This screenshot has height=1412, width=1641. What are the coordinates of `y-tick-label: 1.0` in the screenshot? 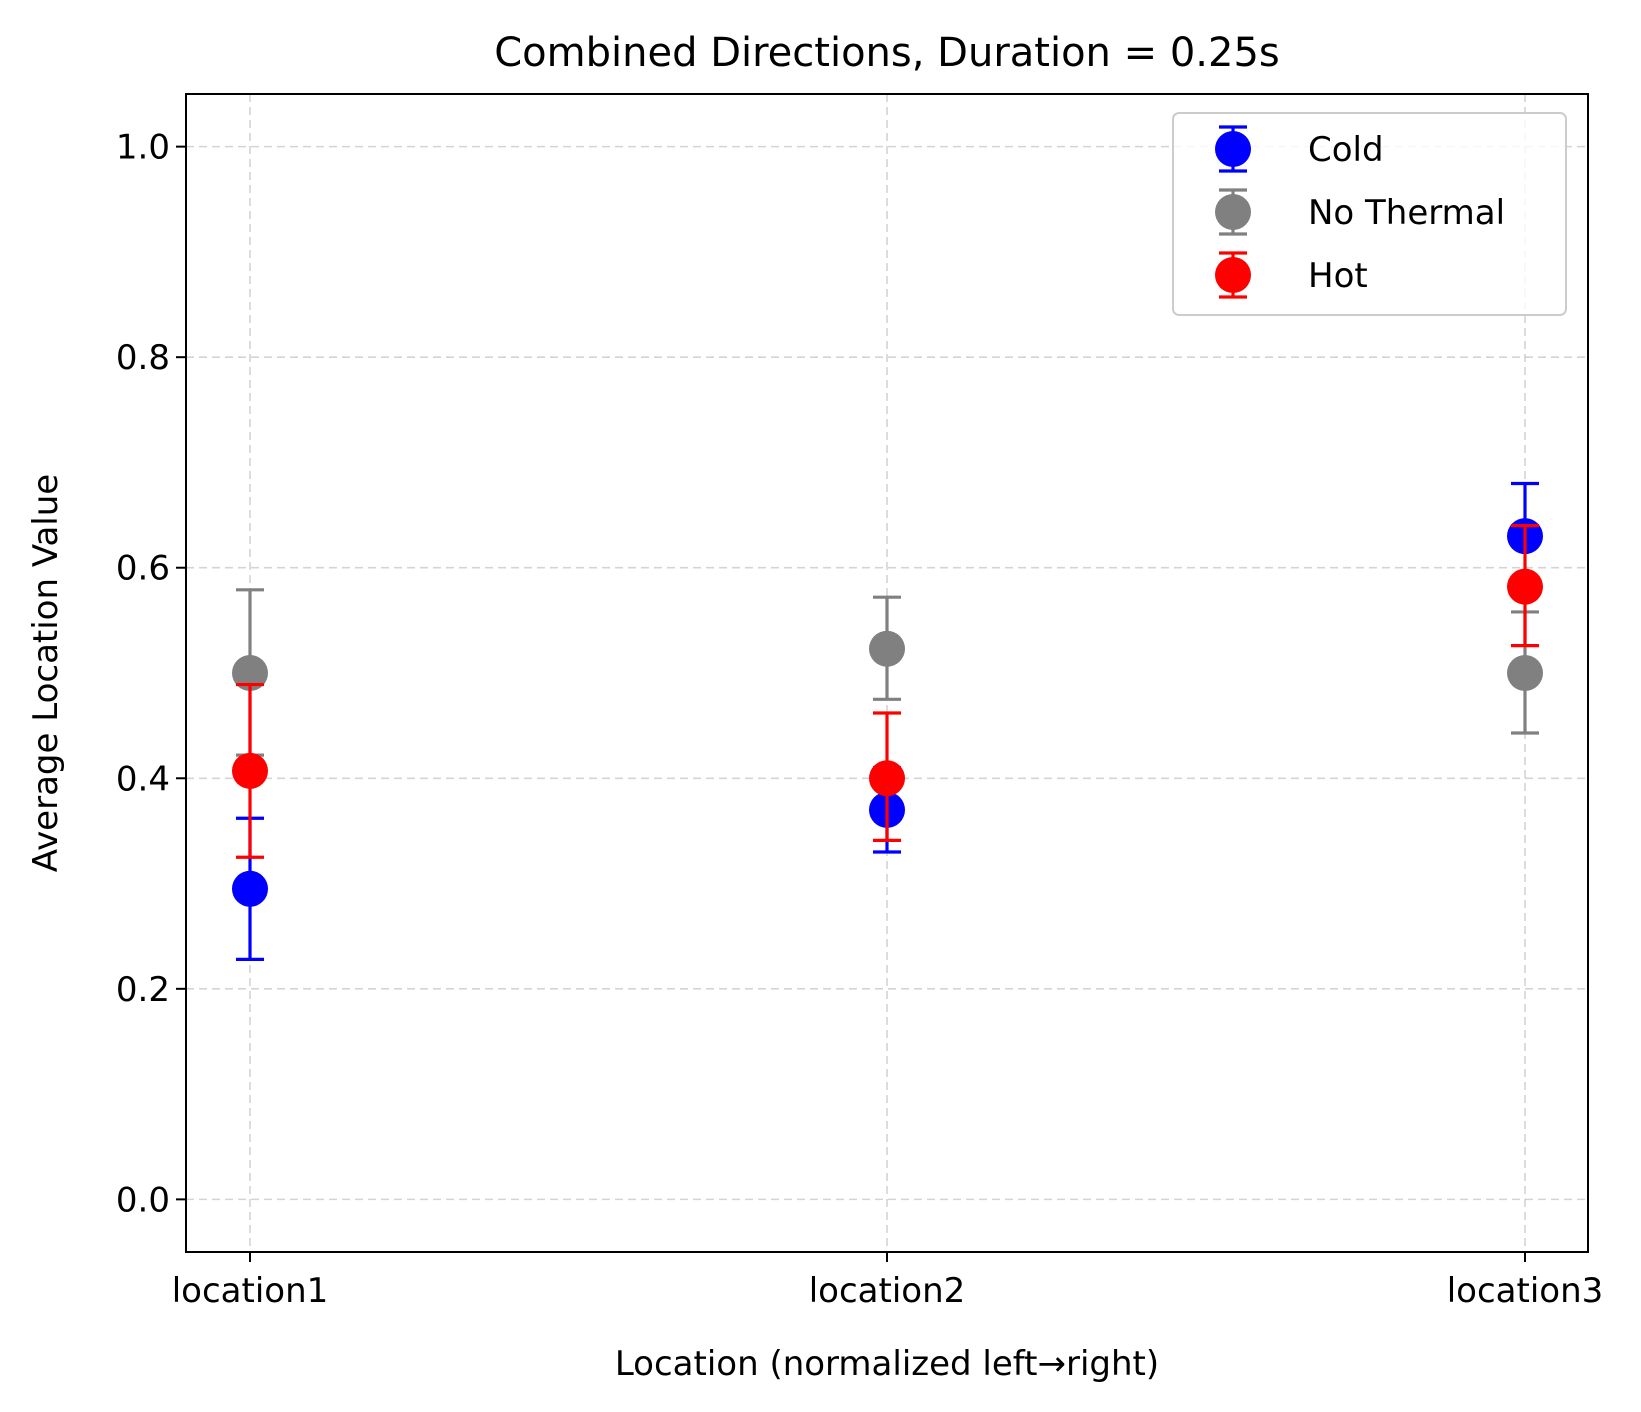 It's located at (143, 148).